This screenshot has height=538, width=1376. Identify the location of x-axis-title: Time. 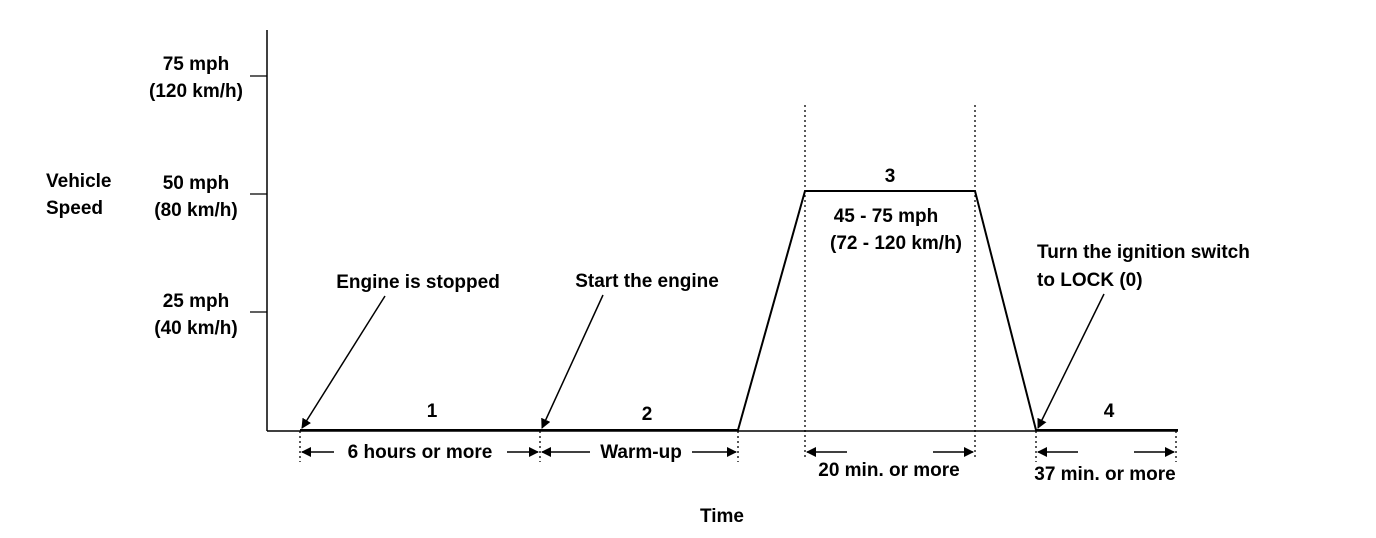
(722, 516).